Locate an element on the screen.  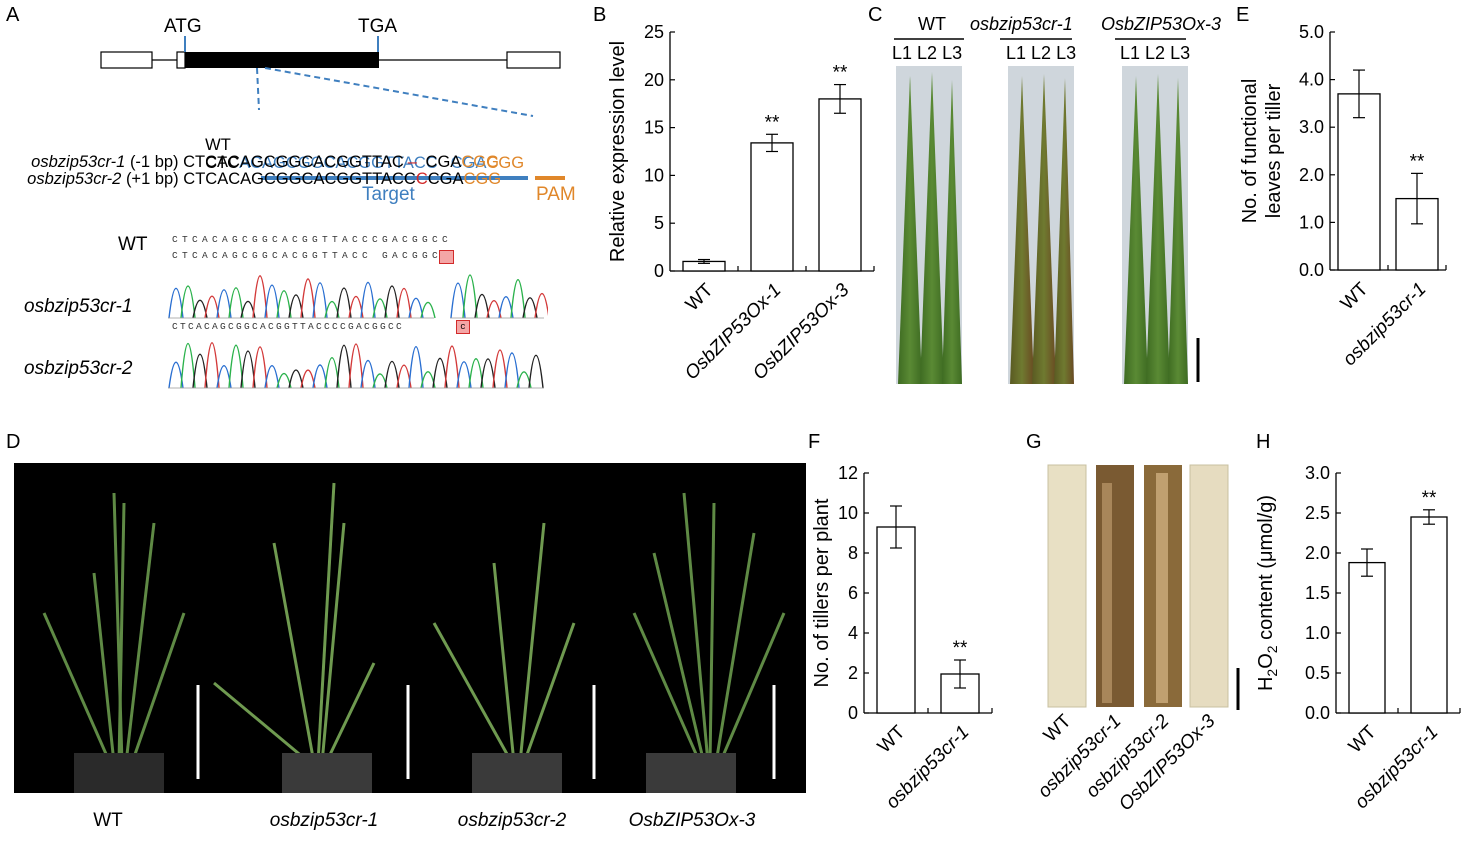
y-axis-label: H2O2 content (μmol/g) is located at coordinates (1267, 593).